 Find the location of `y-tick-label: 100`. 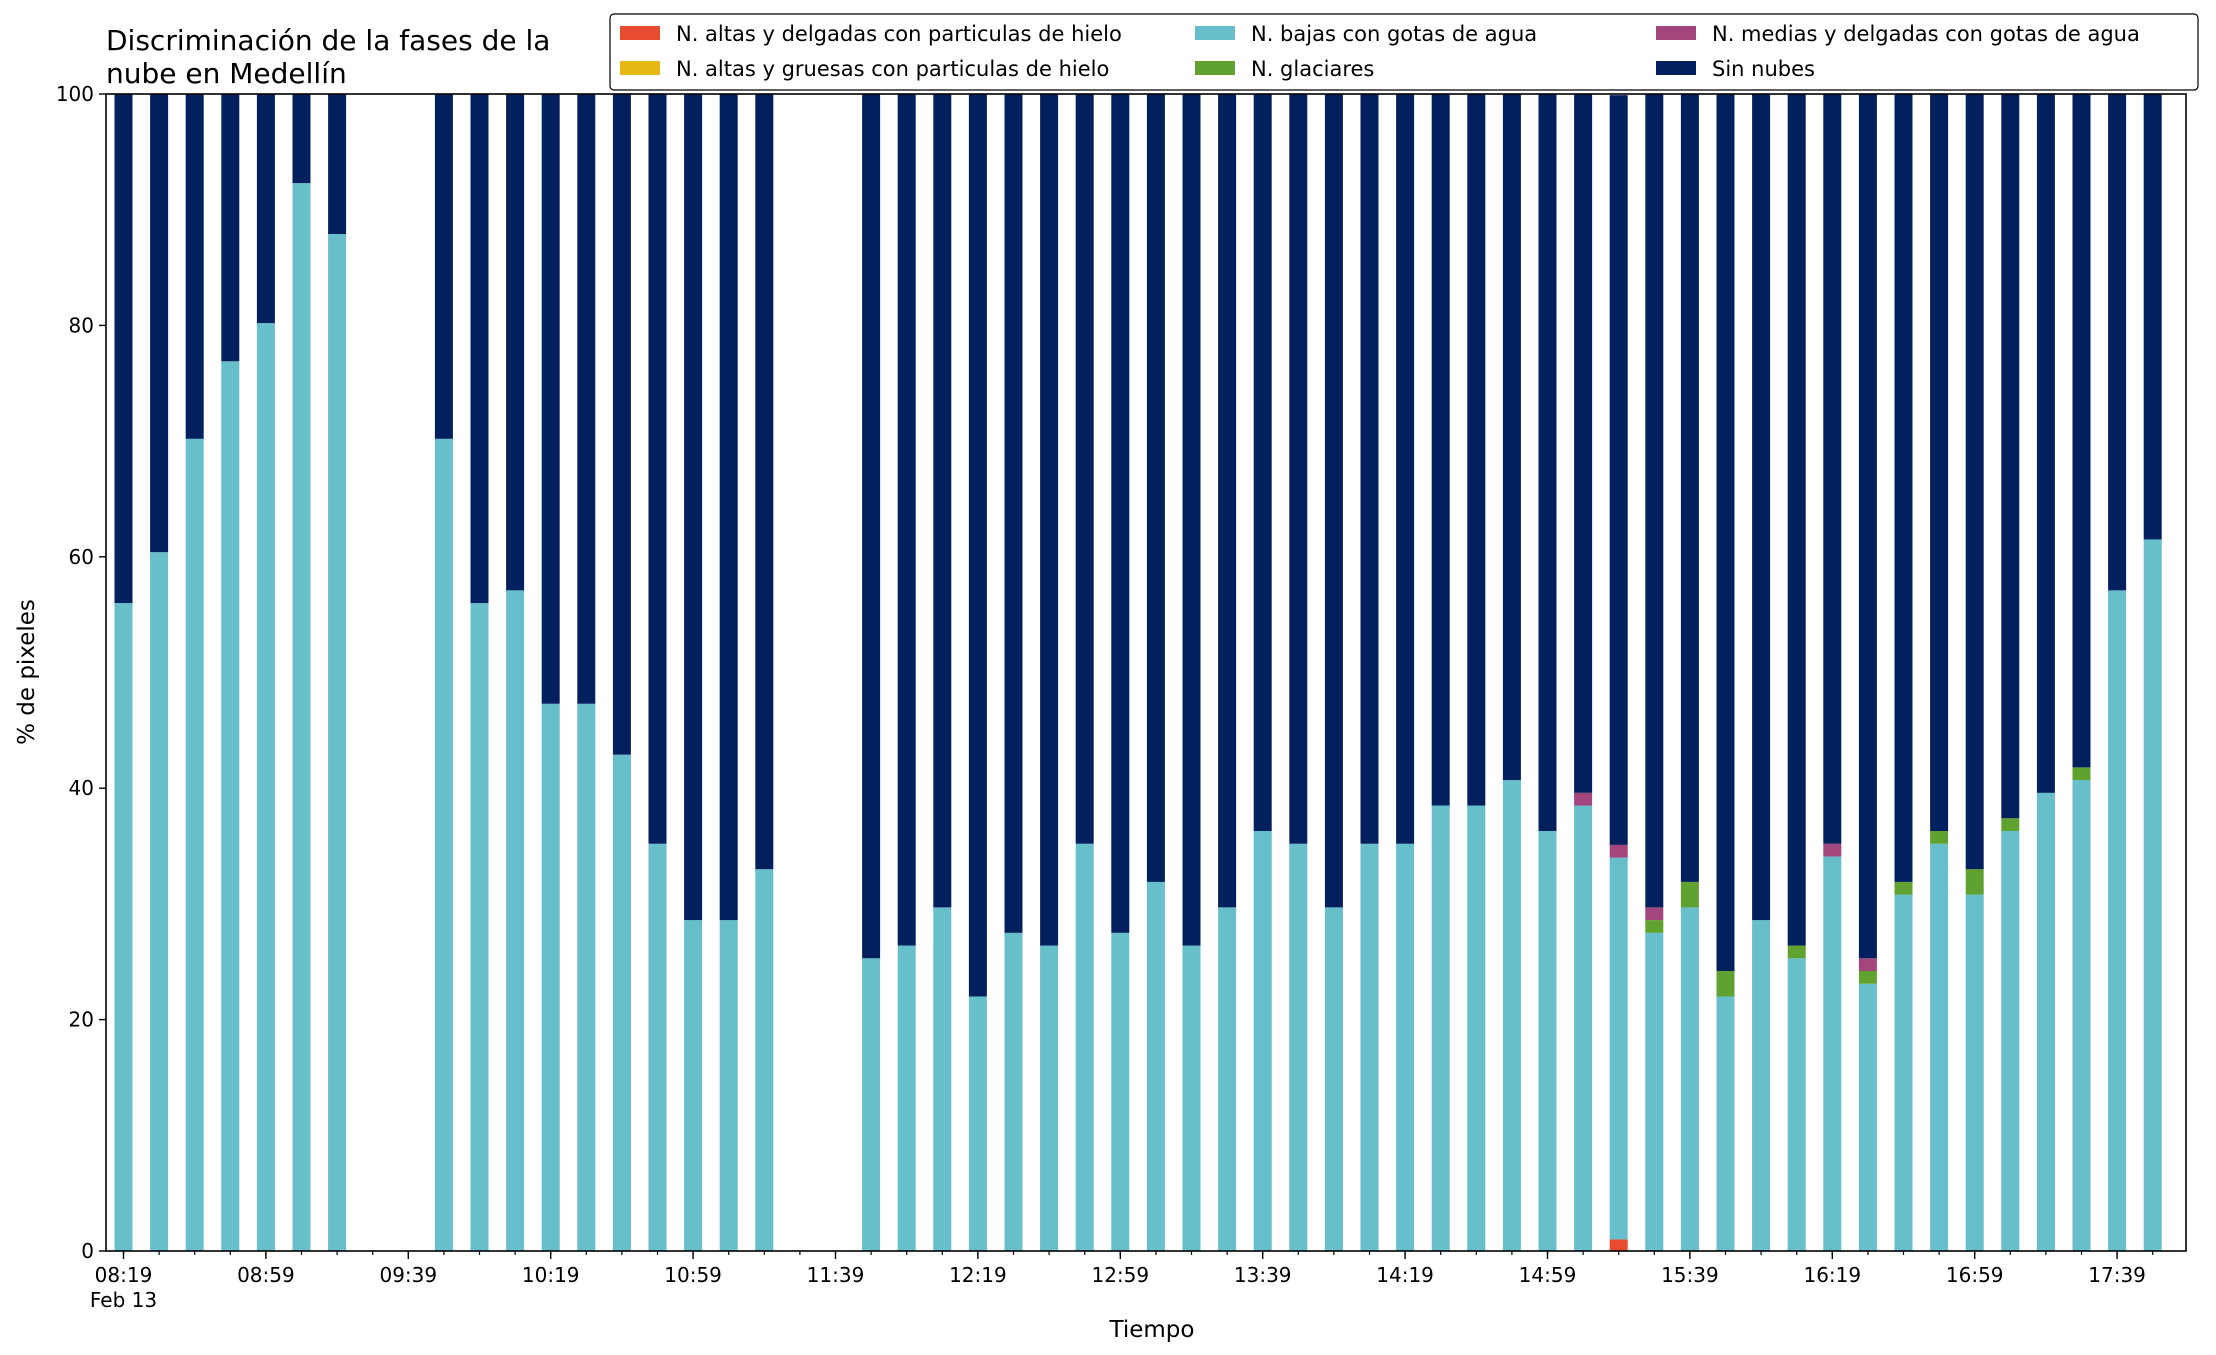

y-tick-label: 100 is located at coordinates (75, 94).